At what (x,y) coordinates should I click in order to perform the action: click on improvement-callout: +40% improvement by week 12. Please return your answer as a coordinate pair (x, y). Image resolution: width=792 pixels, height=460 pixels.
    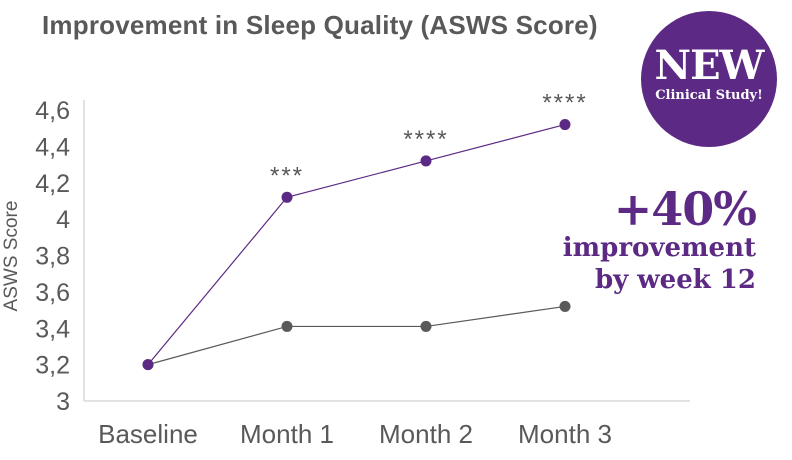
    Looking at the image, I should click on (659, 239).